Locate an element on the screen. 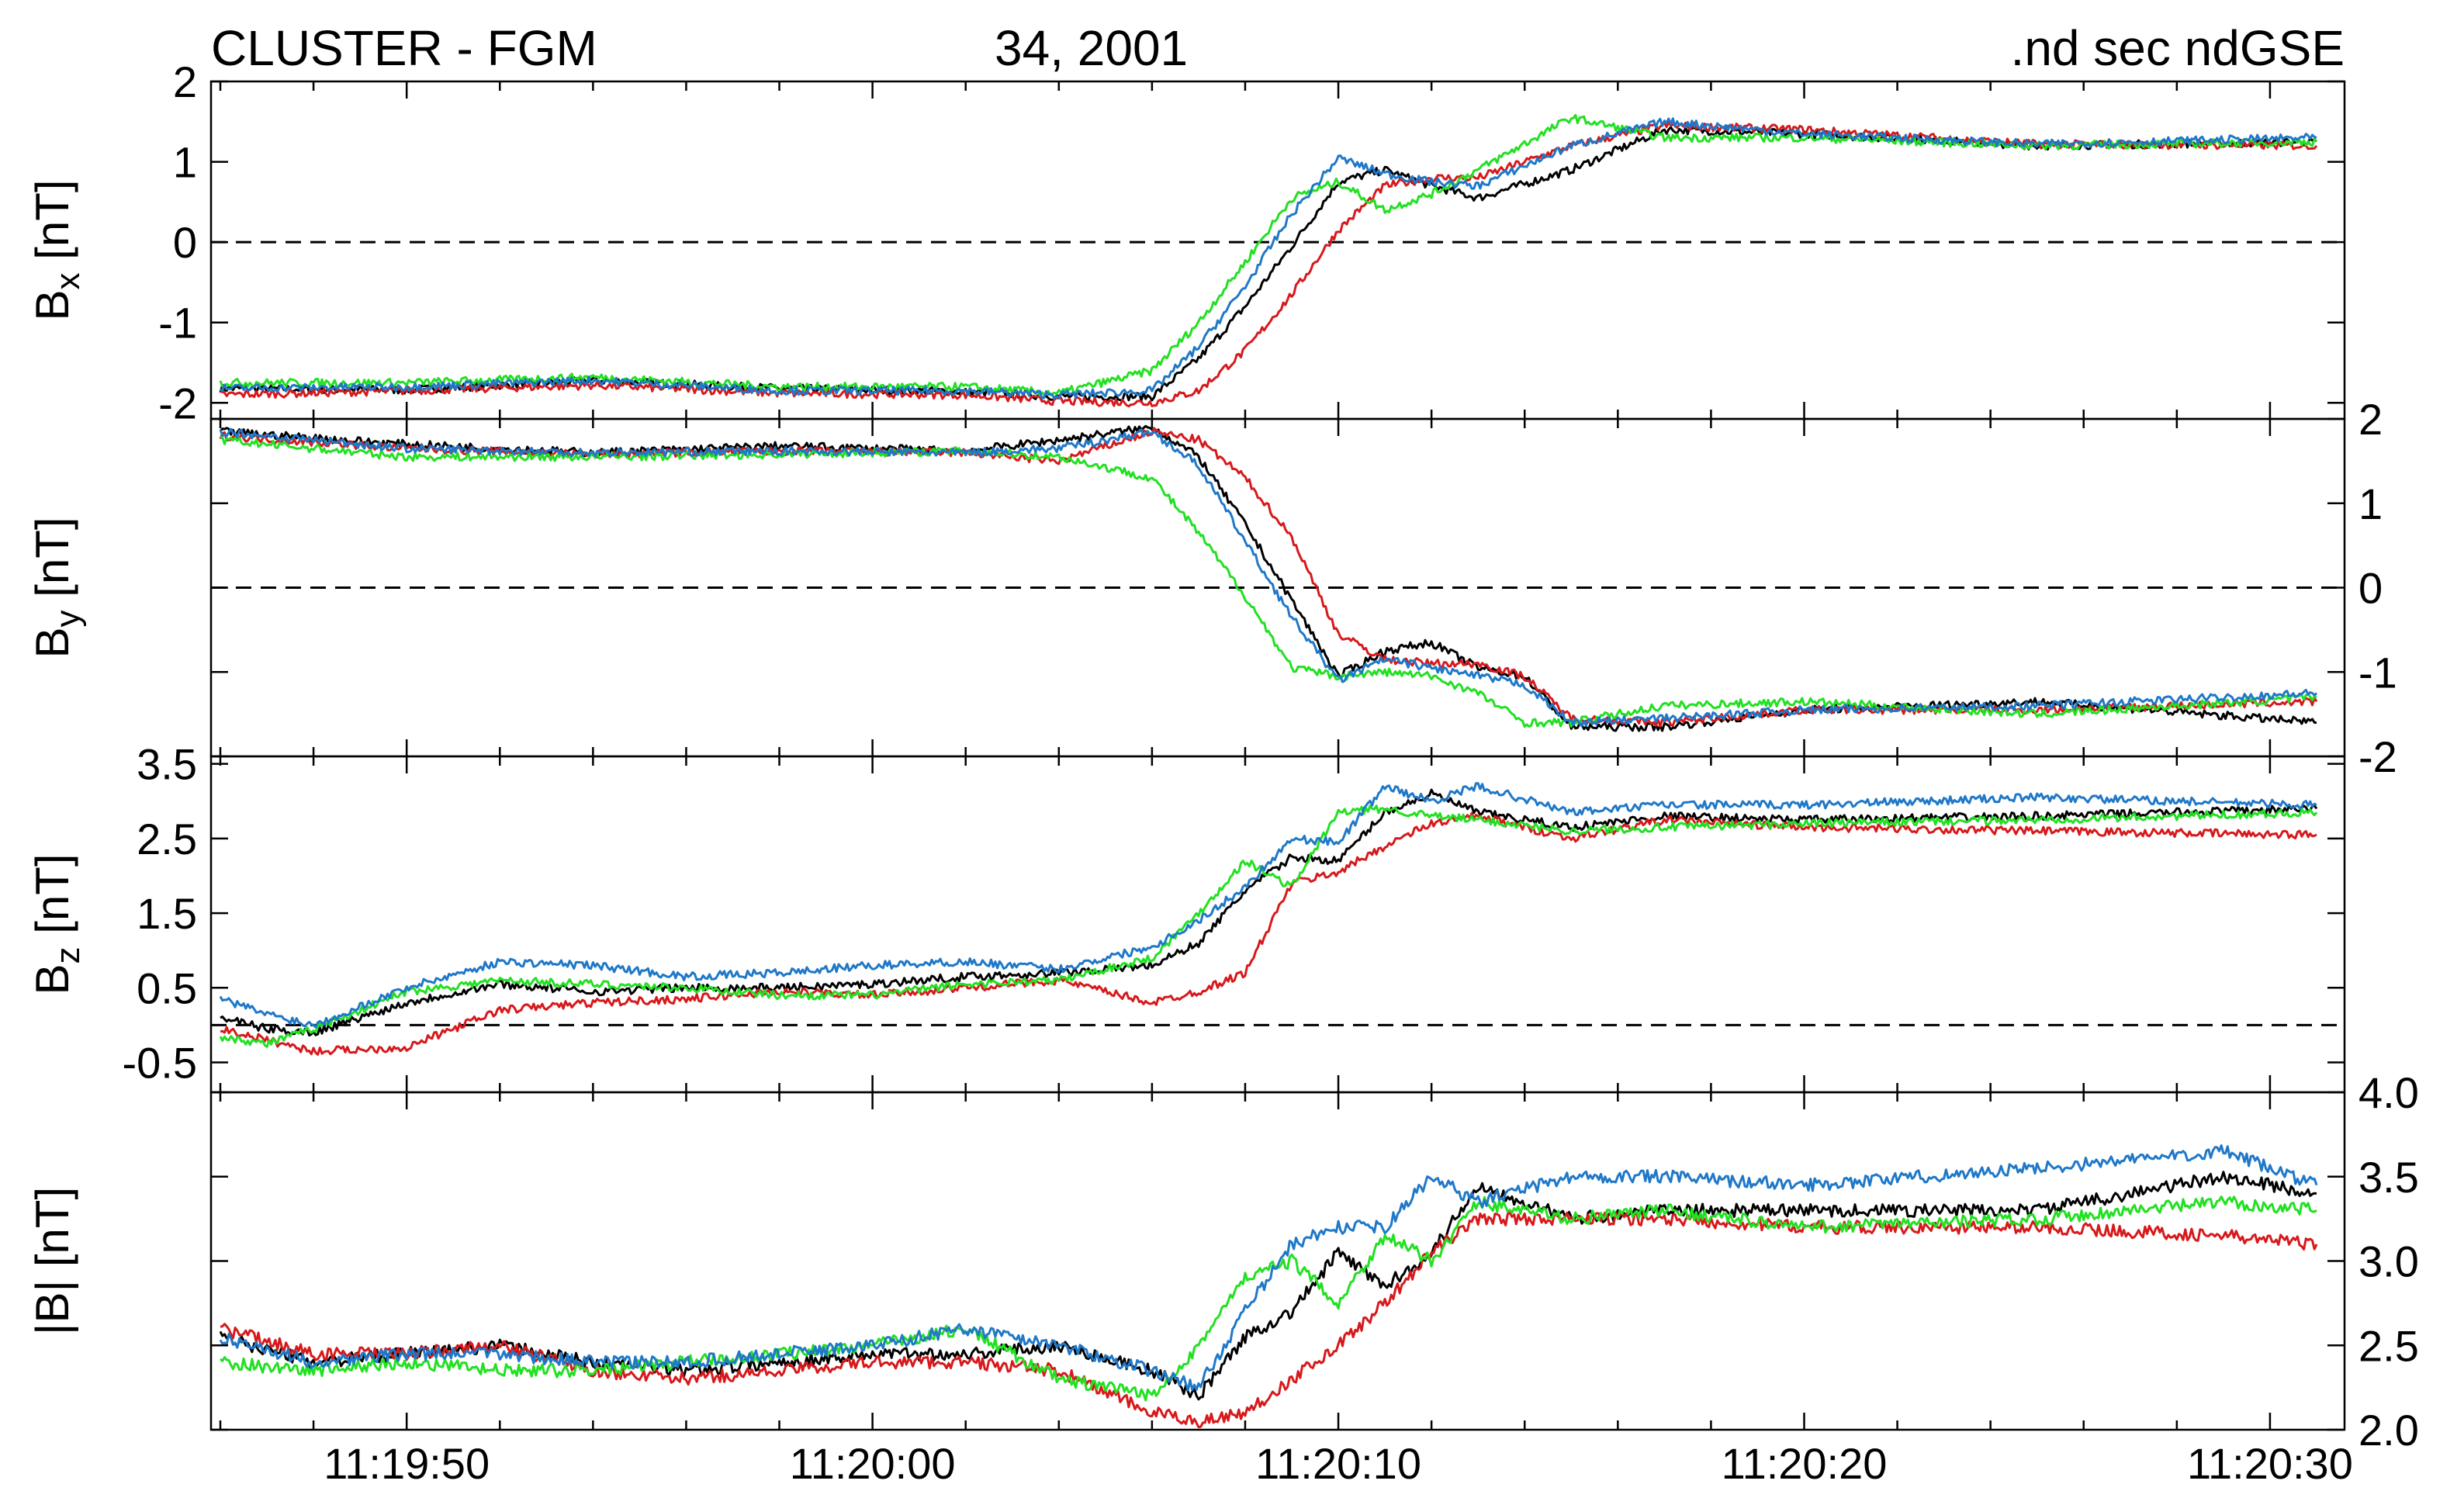 The image size is (2464, 1498). y-tick-label: 1.5 is located at coordinates (167, 913).